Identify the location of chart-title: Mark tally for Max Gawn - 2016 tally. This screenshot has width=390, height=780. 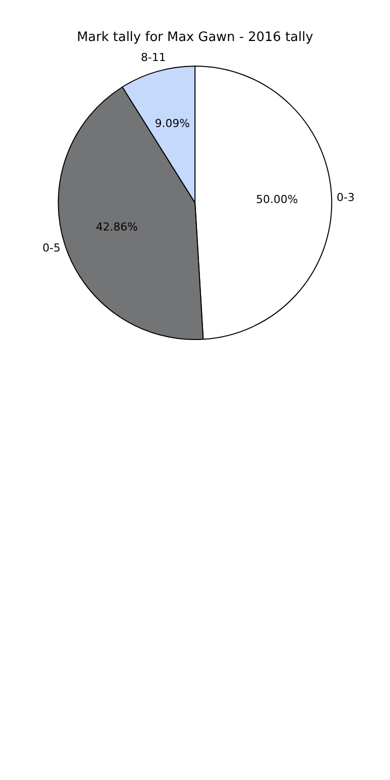
(195, 38).